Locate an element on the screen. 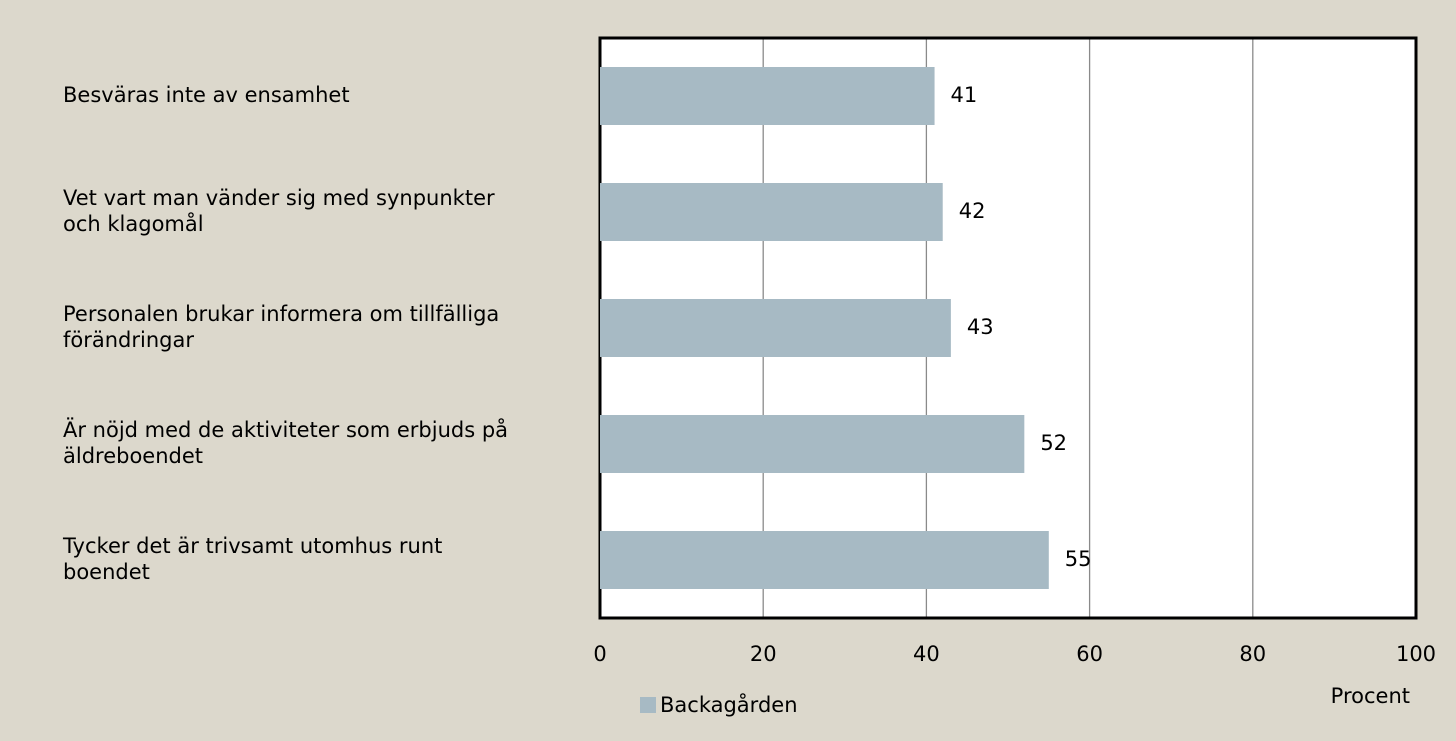  x-axis-label: Procent is located at coordinates (1370, 696).